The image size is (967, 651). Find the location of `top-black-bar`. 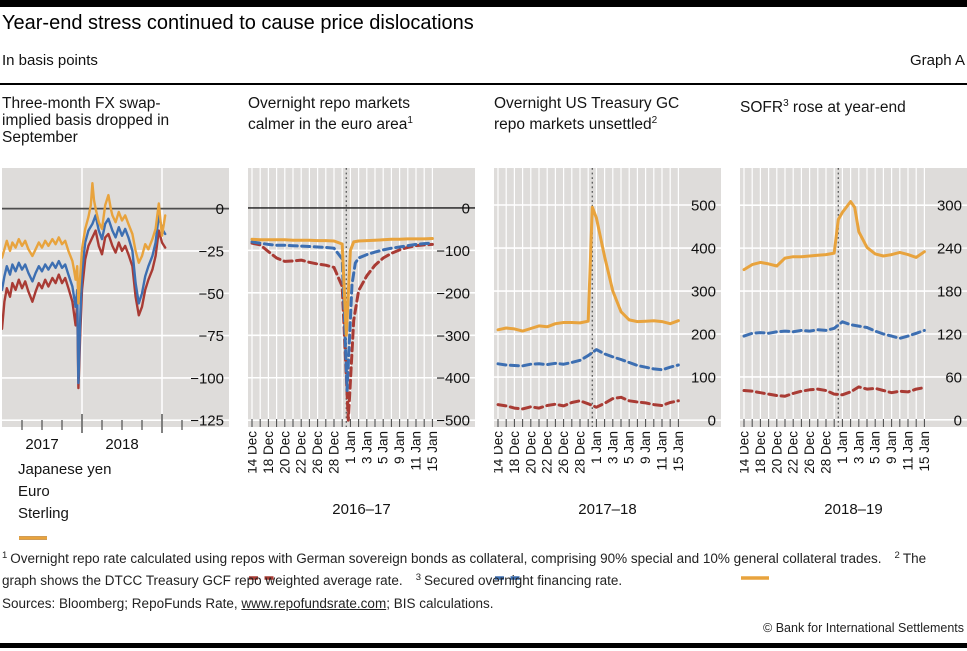

top-black-bar is located at coordinates (483, 3).